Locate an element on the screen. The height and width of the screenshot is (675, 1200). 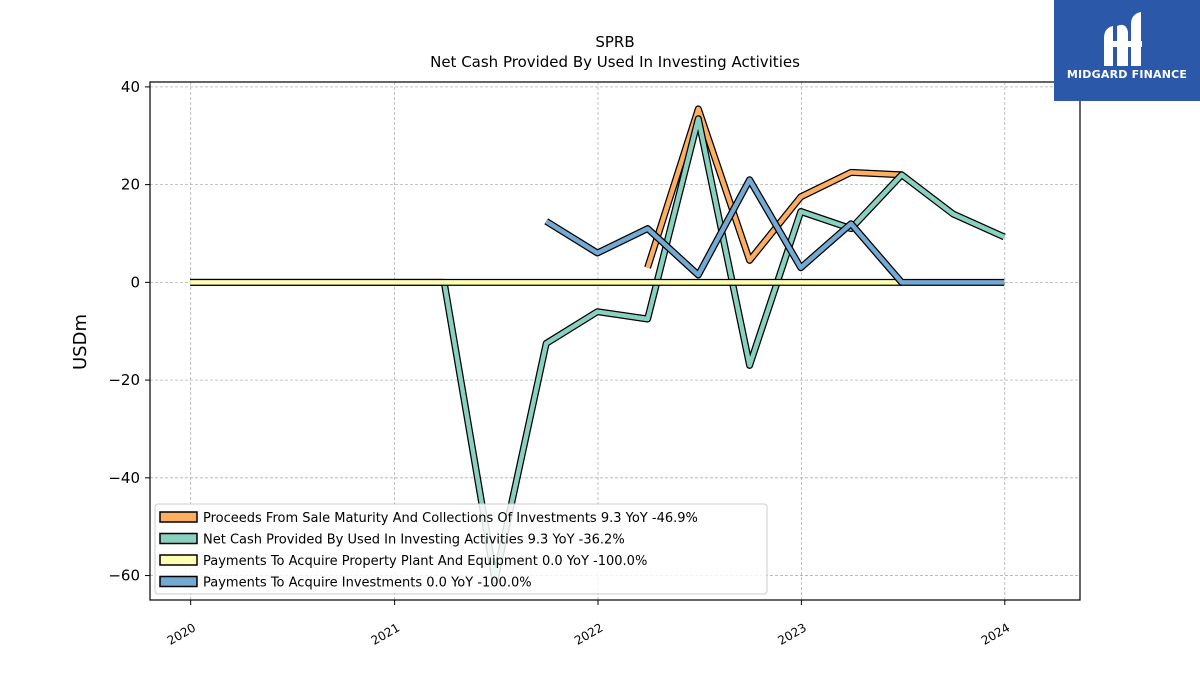
midgard-logo-icon is located at coordinates (1123, 39).